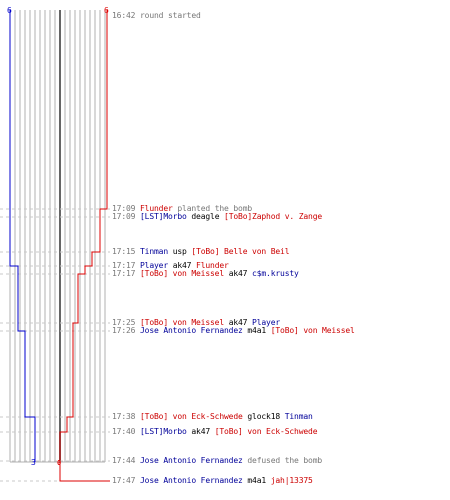  What do you see at coordinates (275, 273) in the screenshot?
I see `event-player-blue: c$m.krusty` at bounding box center [275, 273].